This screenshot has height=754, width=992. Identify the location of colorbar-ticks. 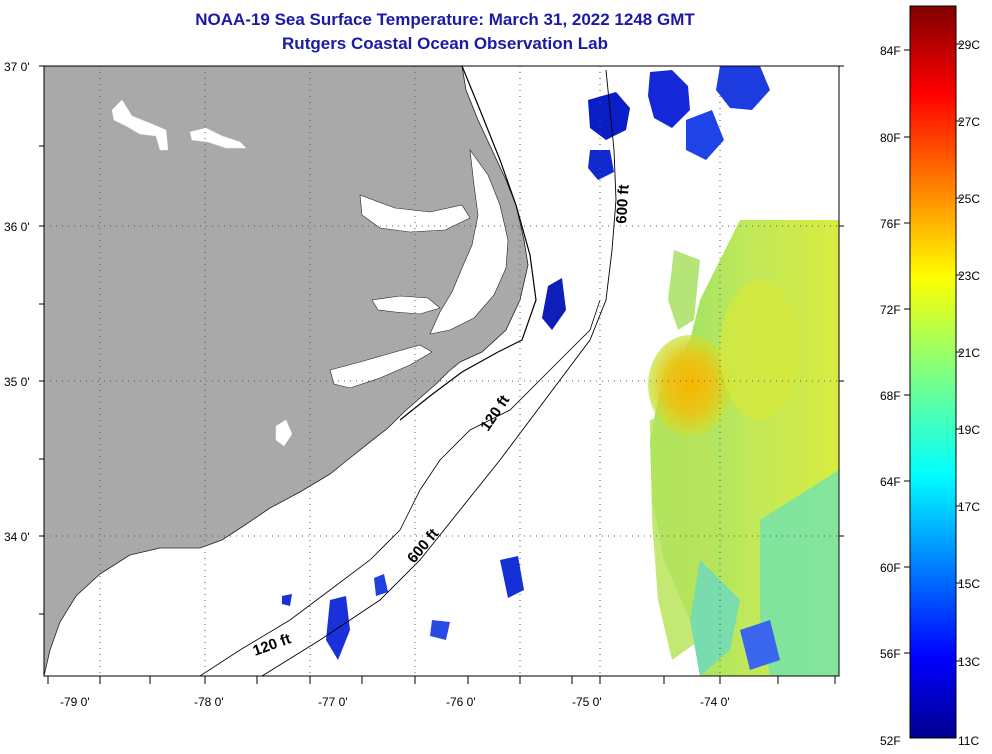
(933, 352).